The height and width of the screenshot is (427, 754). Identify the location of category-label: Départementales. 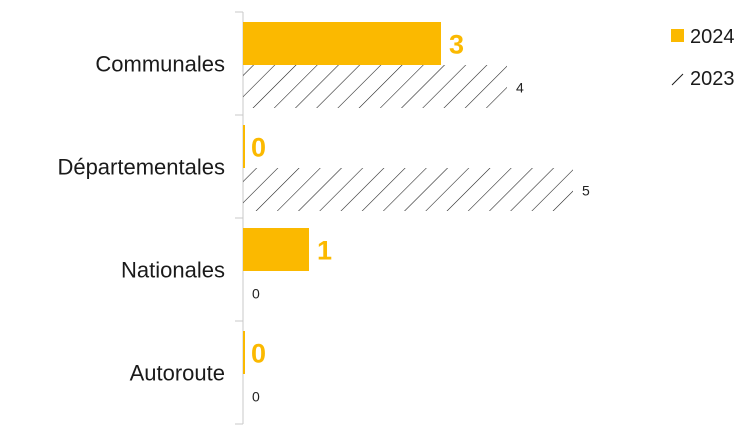
(141, 167).